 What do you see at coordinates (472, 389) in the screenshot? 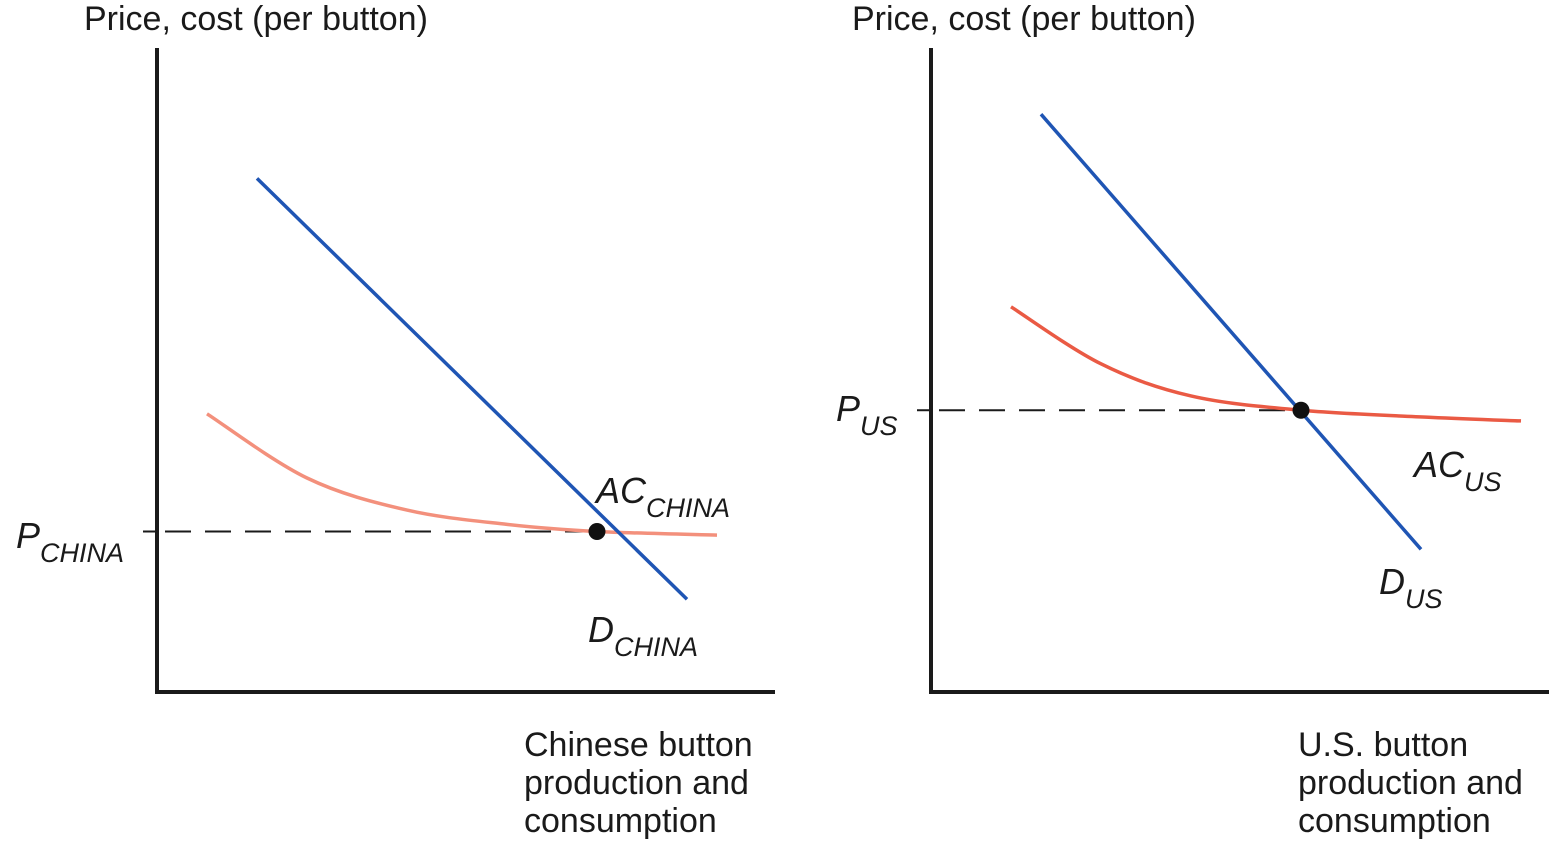
I see `china-demand-curve` at bounding box center [472, 389].